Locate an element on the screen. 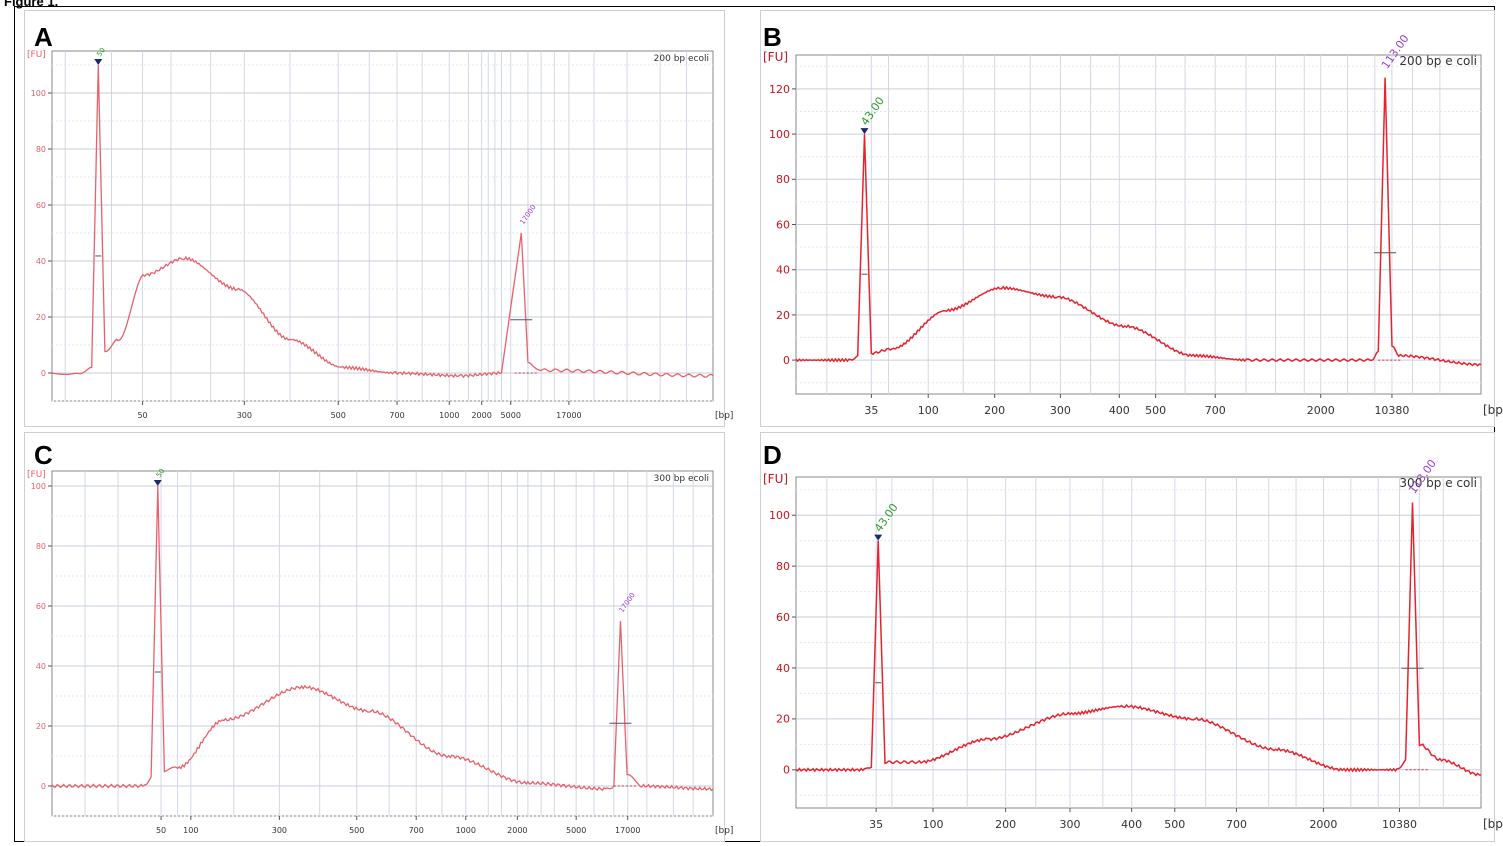 The height and width of the screenshot is (846, 1503). chart-title: 300 bp ecoli is located at coordinates (681, 479).